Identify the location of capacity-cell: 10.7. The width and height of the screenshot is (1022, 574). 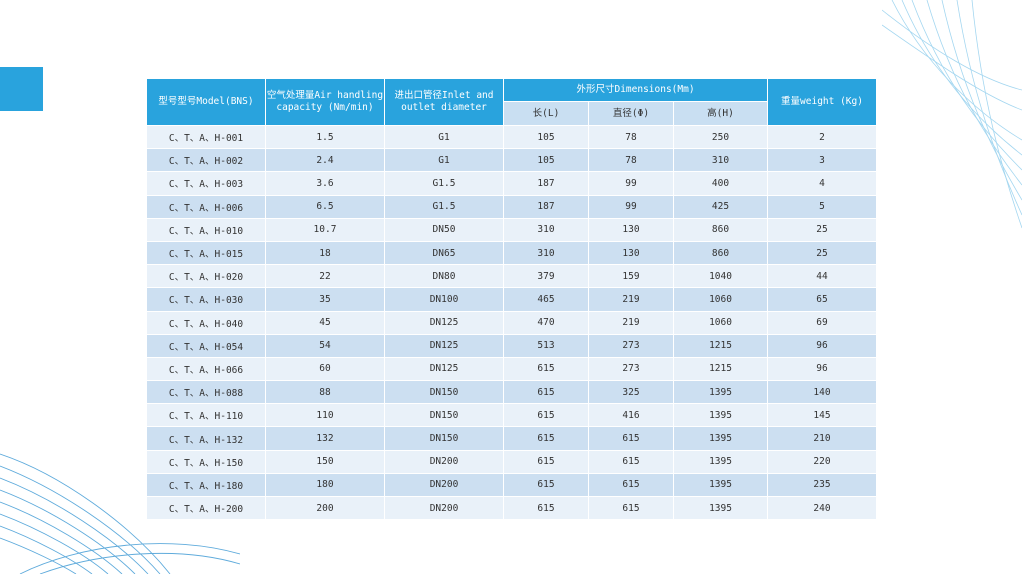
(325, 229).